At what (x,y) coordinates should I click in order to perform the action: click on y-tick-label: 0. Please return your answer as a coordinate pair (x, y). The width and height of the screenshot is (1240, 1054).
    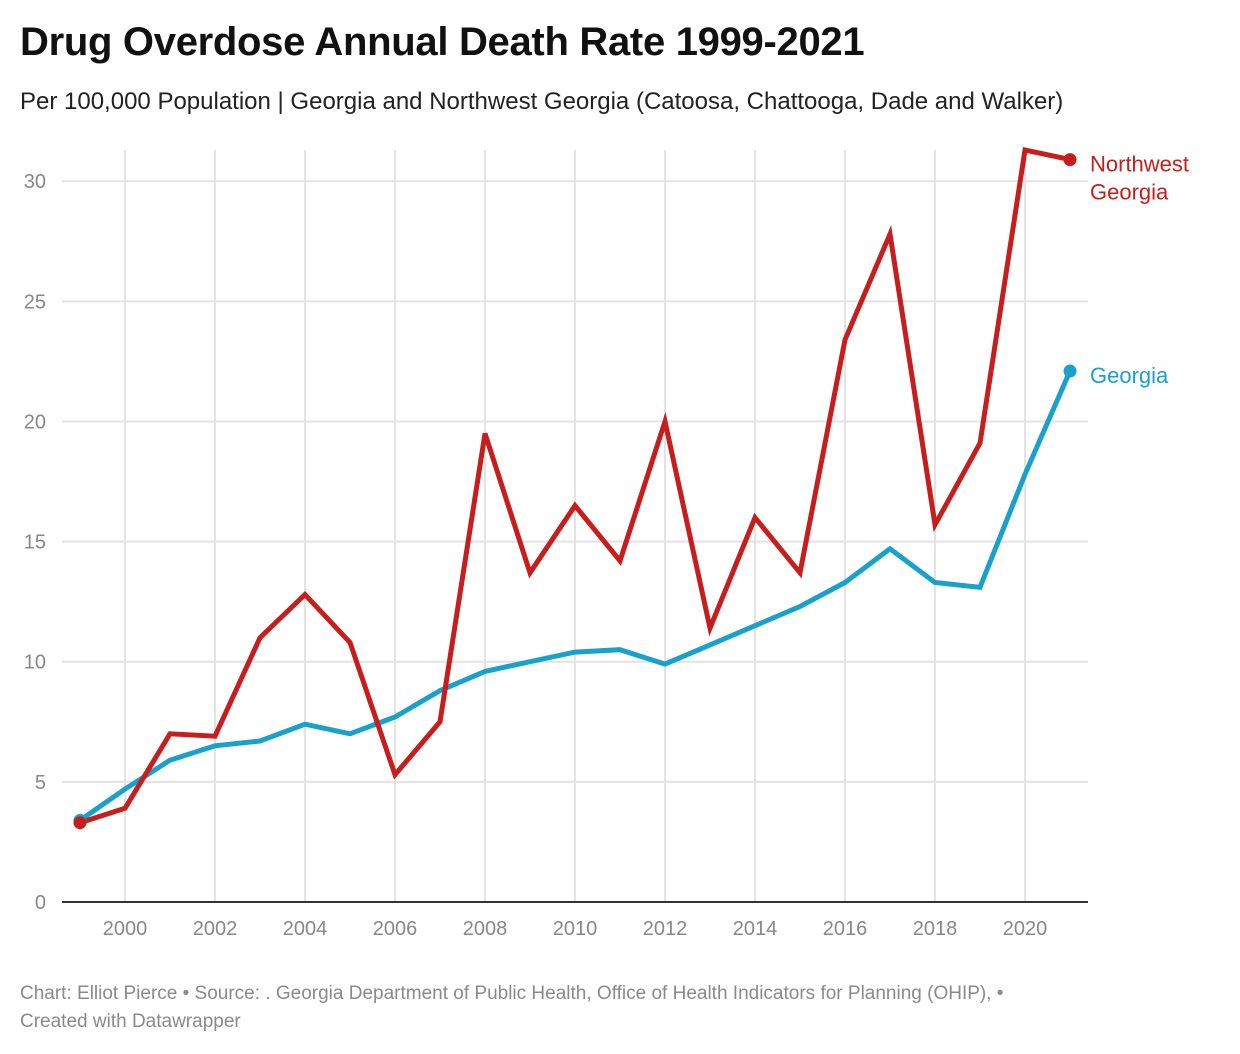
    Looking at the image, I should click on (40, 903).